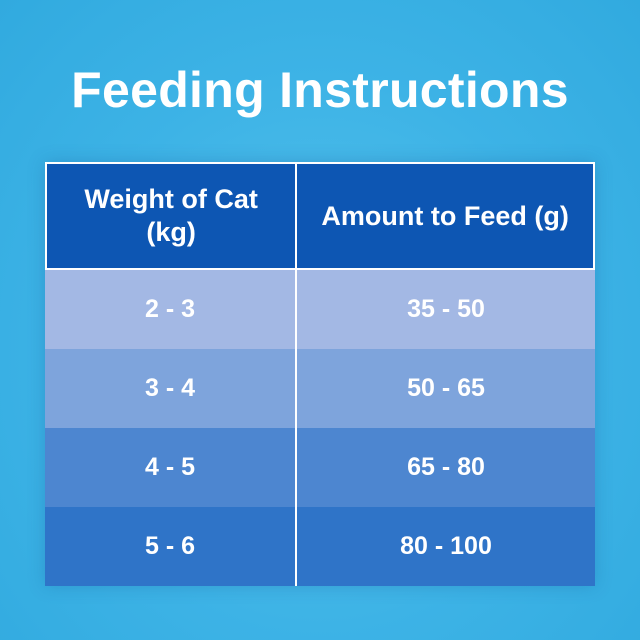  I want to click on header-weight-of-cat: Weight of Cat (kg), so click(171, 215).